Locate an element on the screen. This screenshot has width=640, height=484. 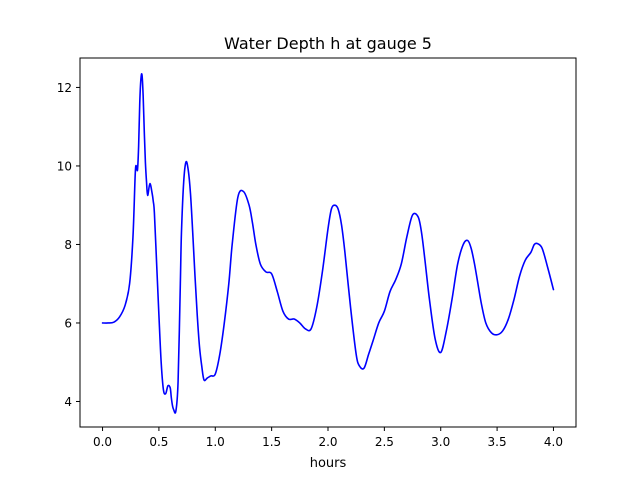
x-tick-label: 1.0 is located at coordinates (215, 442).